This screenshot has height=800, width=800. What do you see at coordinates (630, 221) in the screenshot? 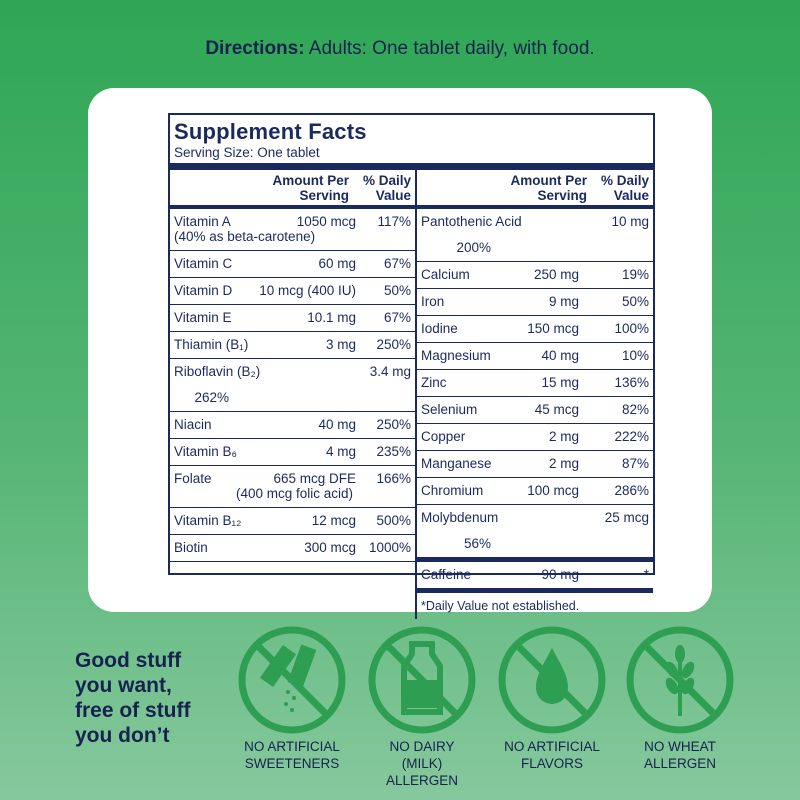
I see `nutrient-amount: 10 mg` at bounding box center [630, 221].